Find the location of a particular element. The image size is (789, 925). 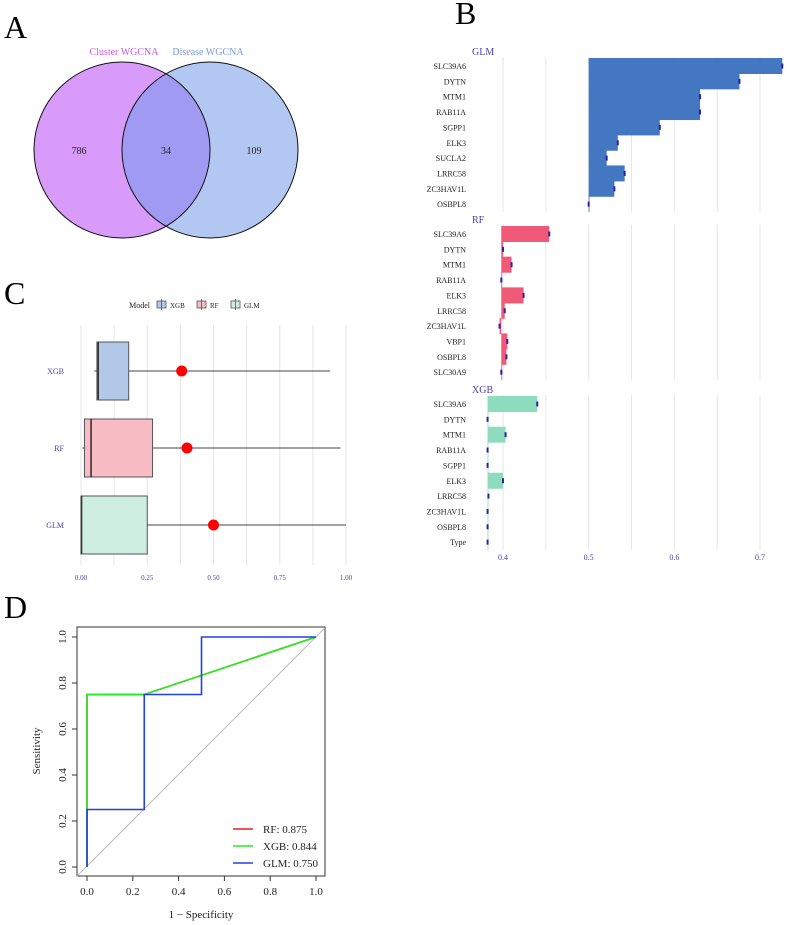

plot-frame is located at coordinates (201, 751).